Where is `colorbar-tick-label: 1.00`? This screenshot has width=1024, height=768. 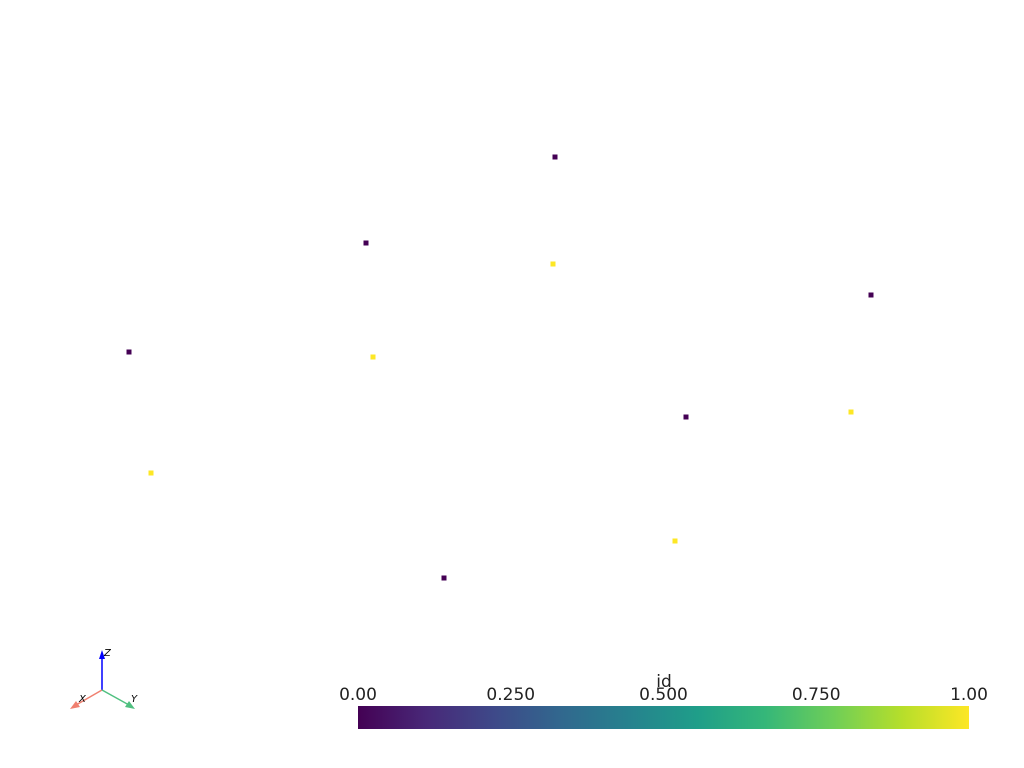
colorbar-tick-label: 1.00 is located at coordinates (969, 695).